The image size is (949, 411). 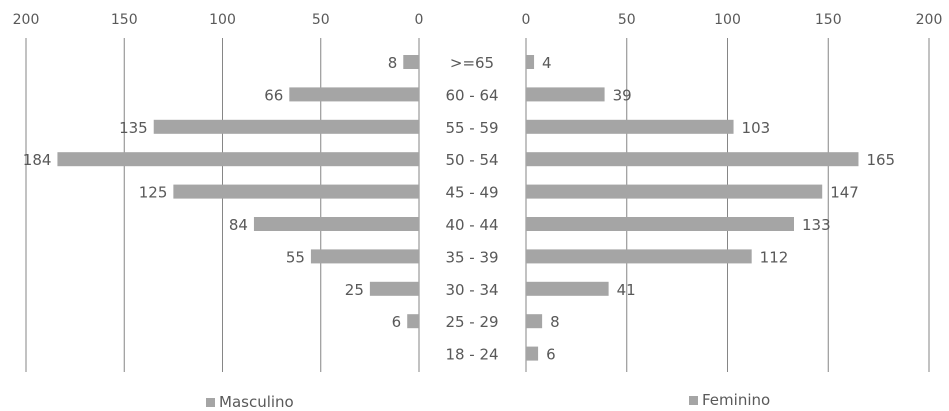 I want to click on left-tick-label-200: 200, so click(x=26, y=20).